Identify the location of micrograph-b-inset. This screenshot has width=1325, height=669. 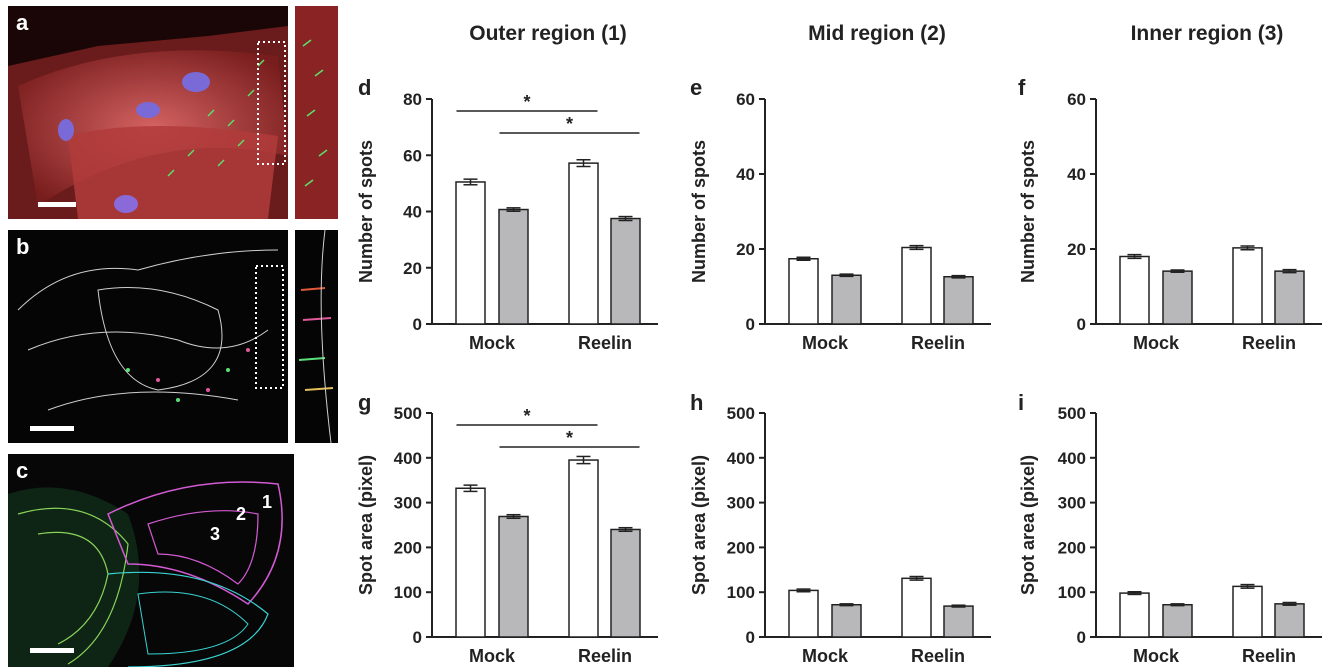
(316, 336).